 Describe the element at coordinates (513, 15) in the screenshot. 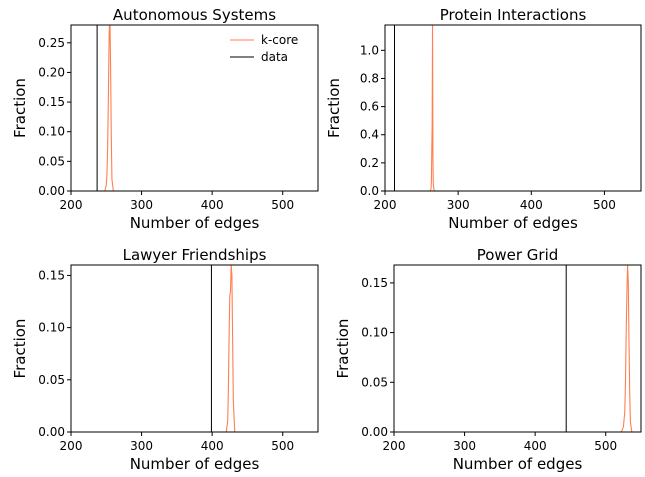

I see `chart-title: Protein Interactions` at that location.